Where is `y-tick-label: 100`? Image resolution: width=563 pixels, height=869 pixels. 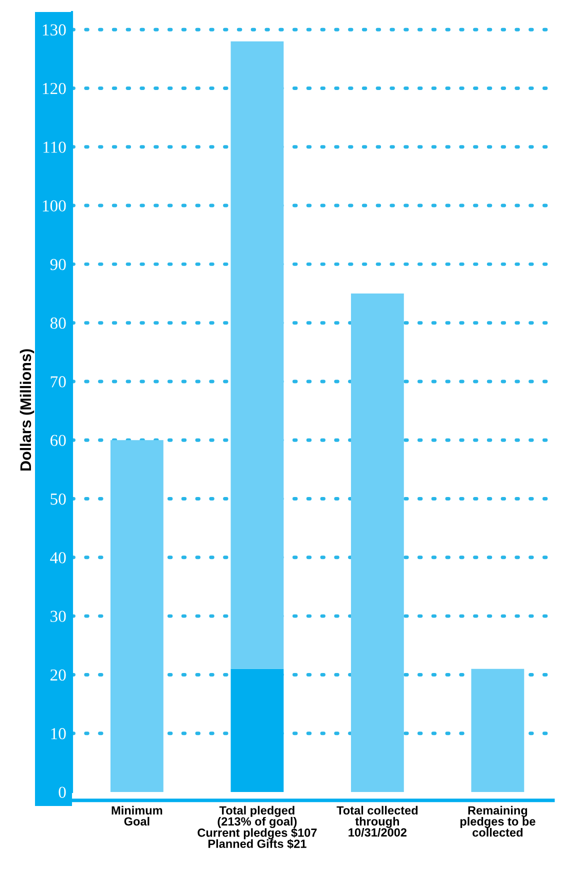 y-tick-label: 100 is located at coordinates (54, 206).